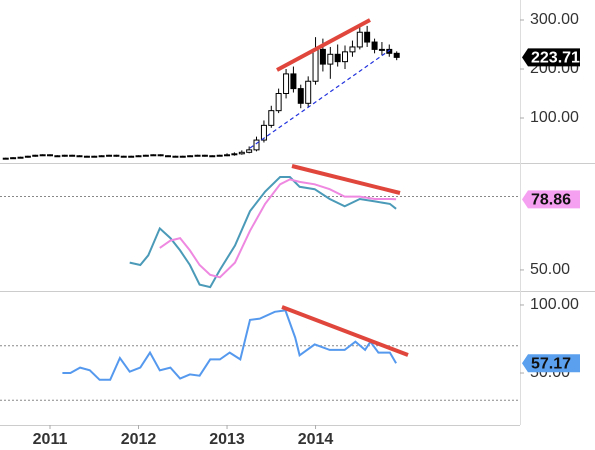  I want to click on last-value-label: 223.71, so click(555, 58).